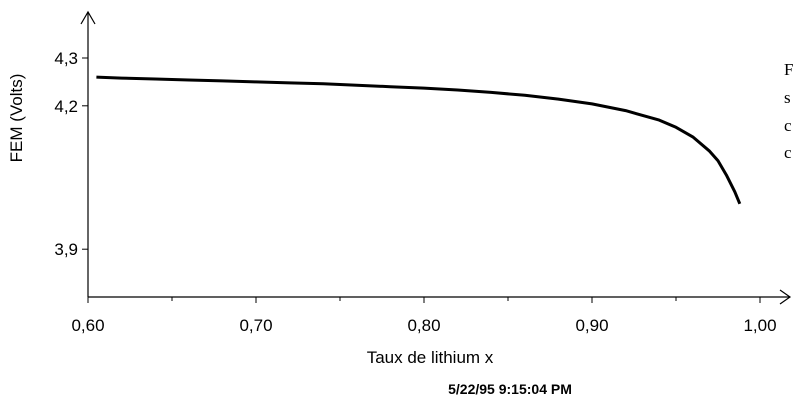  Describe the element at coordinates (16, 118) in the screenshot. I see `y-axis-title: FEM (Volts)` at that location.